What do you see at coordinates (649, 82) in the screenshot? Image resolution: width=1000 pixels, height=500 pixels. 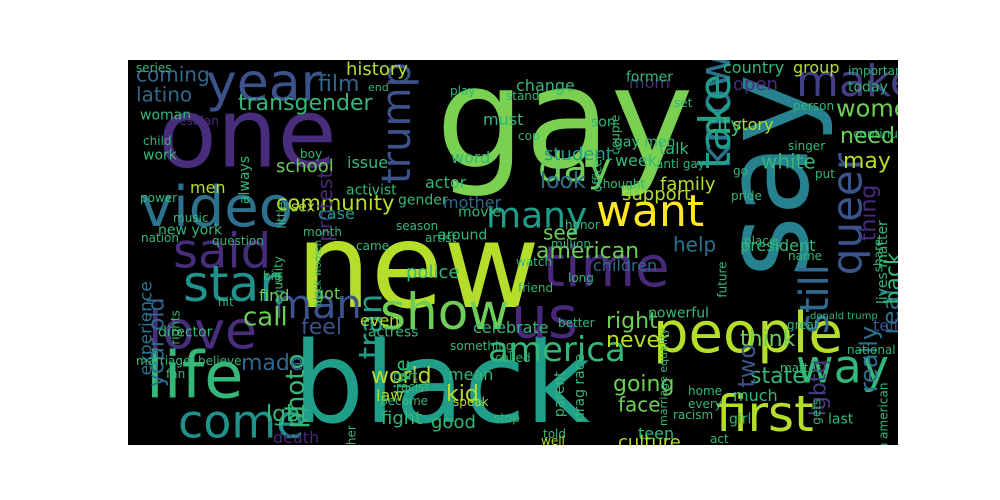 I see `cloud-word-mom: mom` at bounding box center [649, 82].